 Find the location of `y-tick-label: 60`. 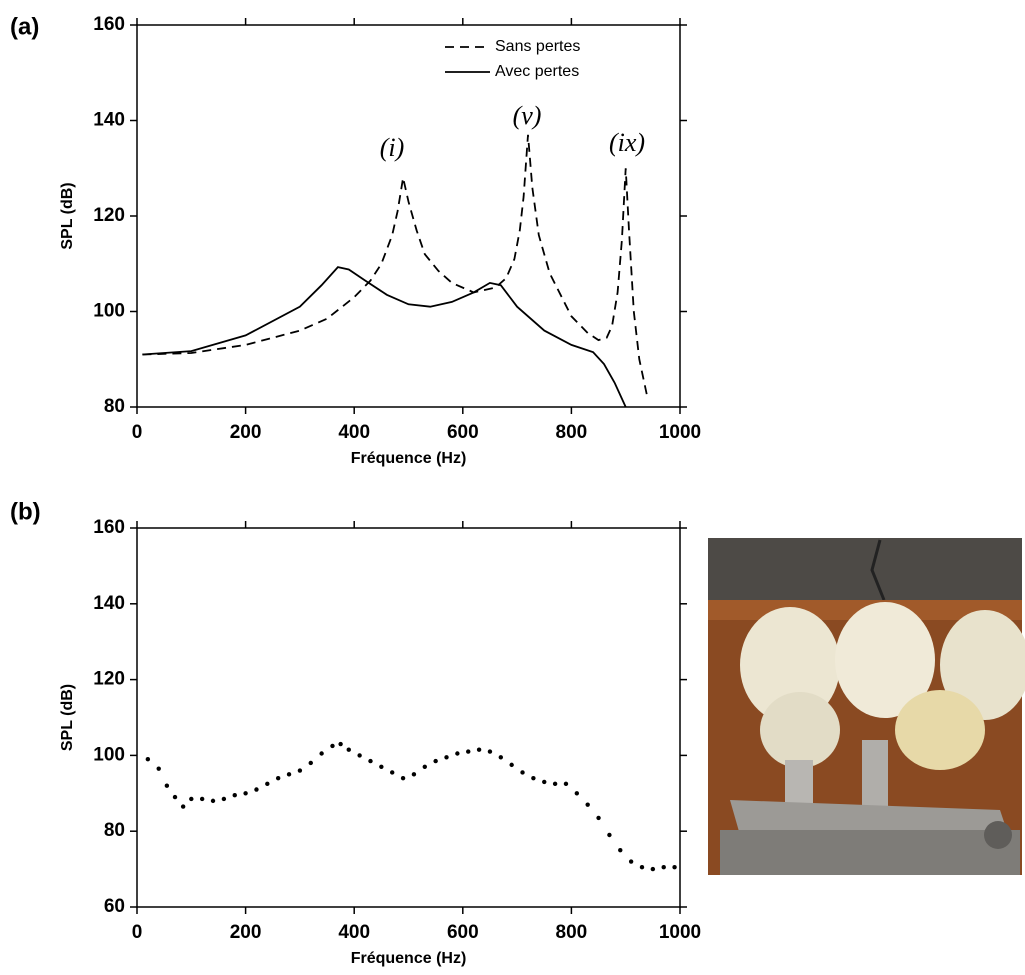

y-tick-label: 60 is located at coordinates (114, 906).